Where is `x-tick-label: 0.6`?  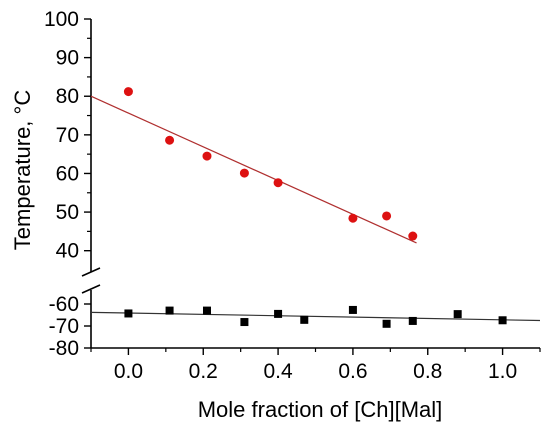 x-tick-label: 0.6 is located at coordinates (352, 371).